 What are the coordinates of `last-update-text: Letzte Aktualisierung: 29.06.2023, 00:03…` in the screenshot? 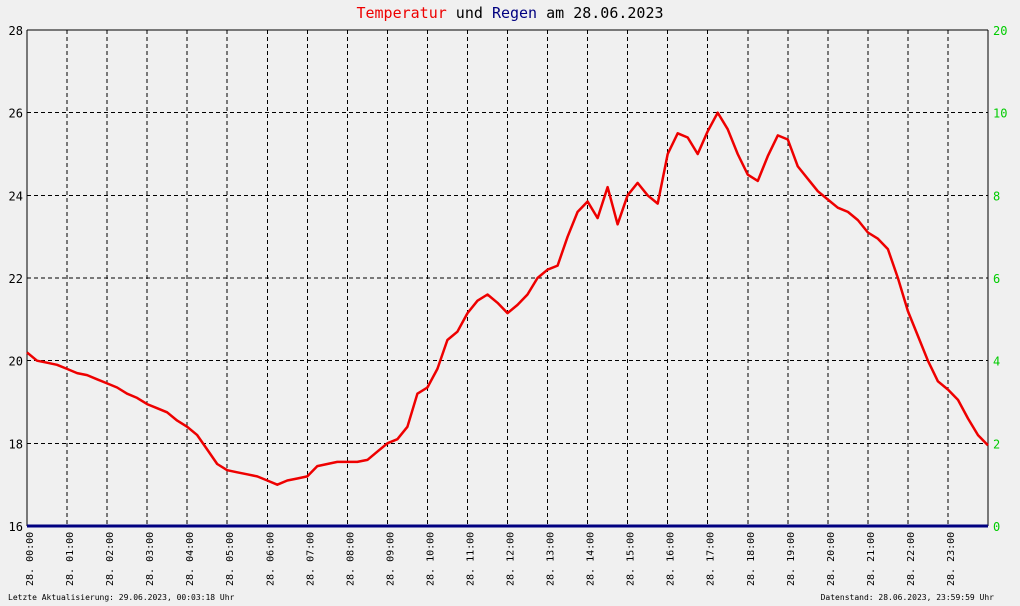 It's located at (121, 597).